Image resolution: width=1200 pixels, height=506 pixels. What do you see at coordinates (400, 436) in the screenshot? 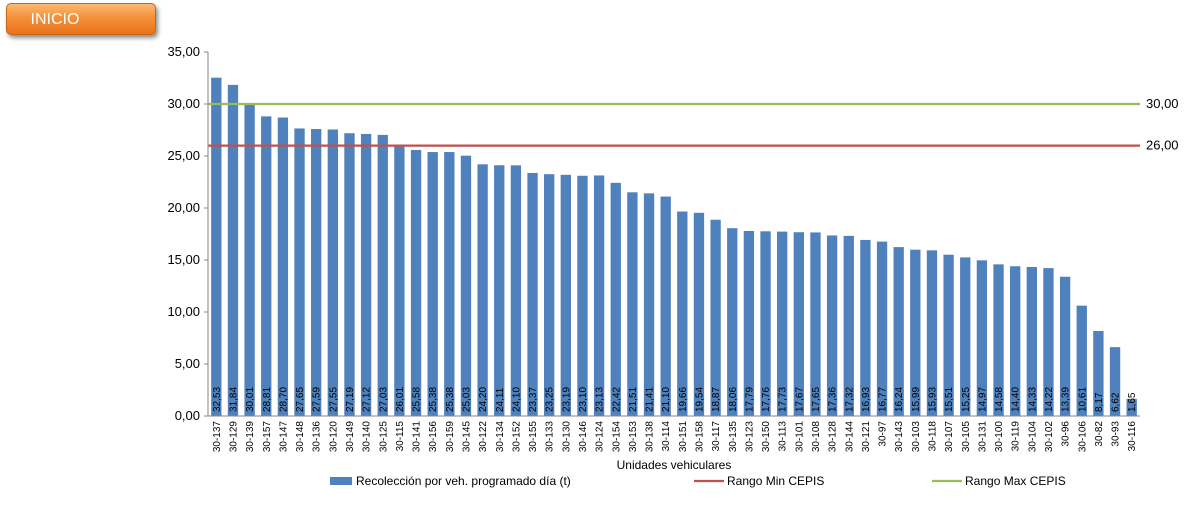
I see `x-tick-label: 30-115` at bounding box center [400, 436].